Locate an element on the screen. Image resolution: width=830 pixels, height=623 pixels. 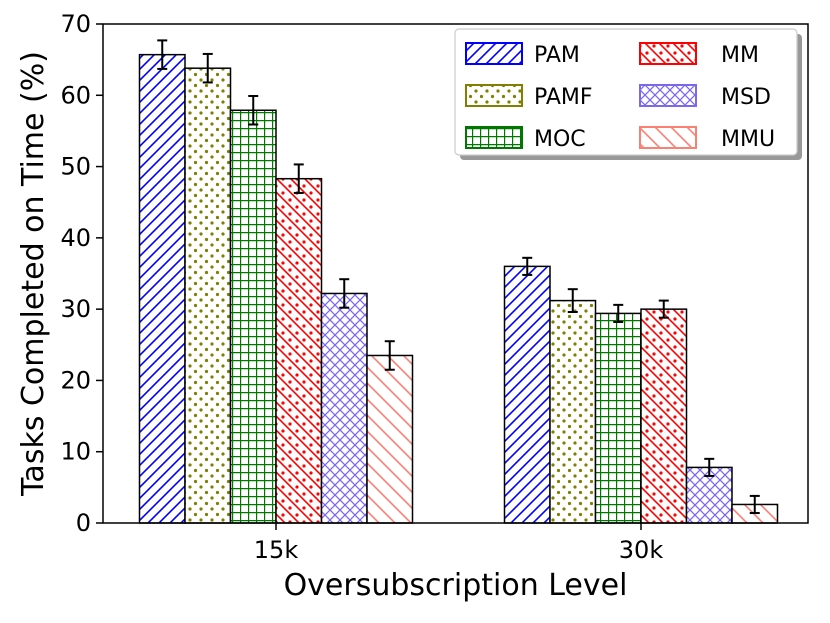
x-tick-label: 30k is located at coordinates (641, 550).